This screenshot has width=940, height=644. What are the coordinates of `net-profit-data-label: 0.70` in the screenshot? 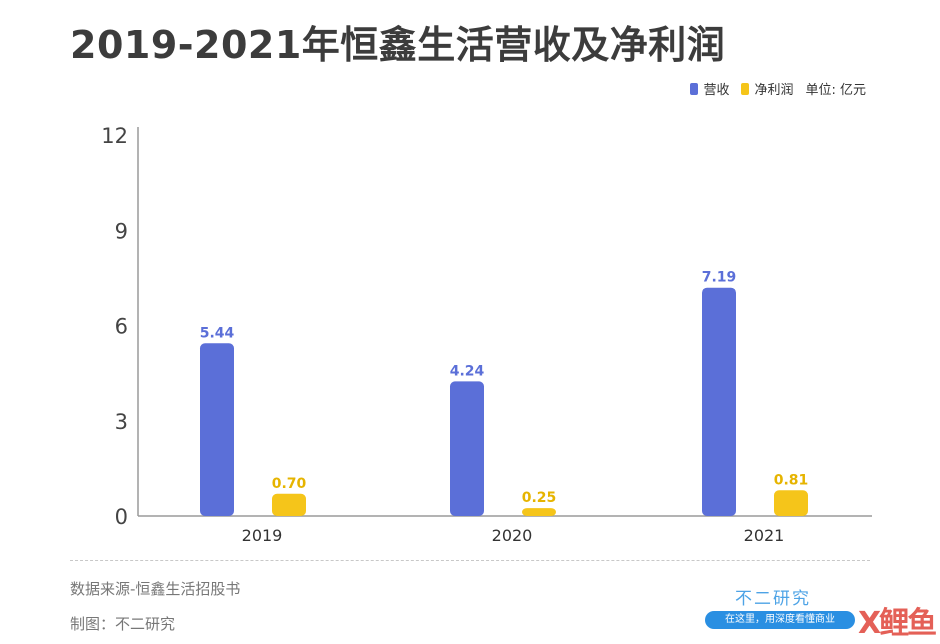 It's located at (289, 484).